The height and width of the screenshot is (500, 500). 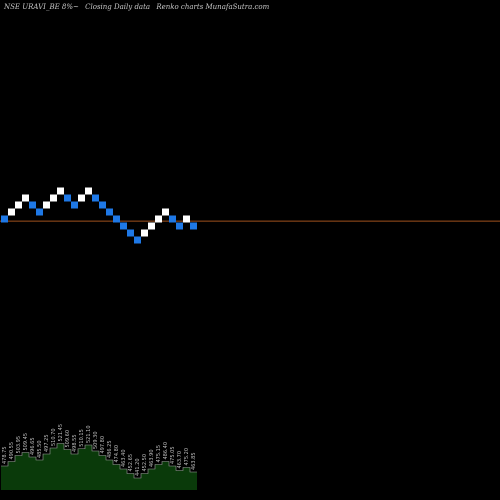 What do you see at coordinates (41, 7) in the screenshot?
I see `symbol-label: NSE URAVI_BE 8%~` at bounding box center [41, 7].